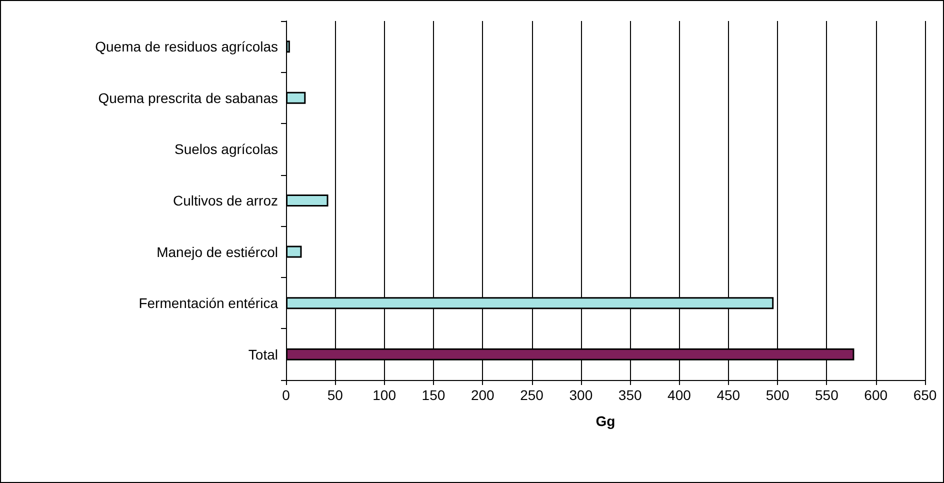  What do you see at coordinates (335, 395) in the screenshot?
I see `x-tick-label: 50` at bounding box center [335, 395].